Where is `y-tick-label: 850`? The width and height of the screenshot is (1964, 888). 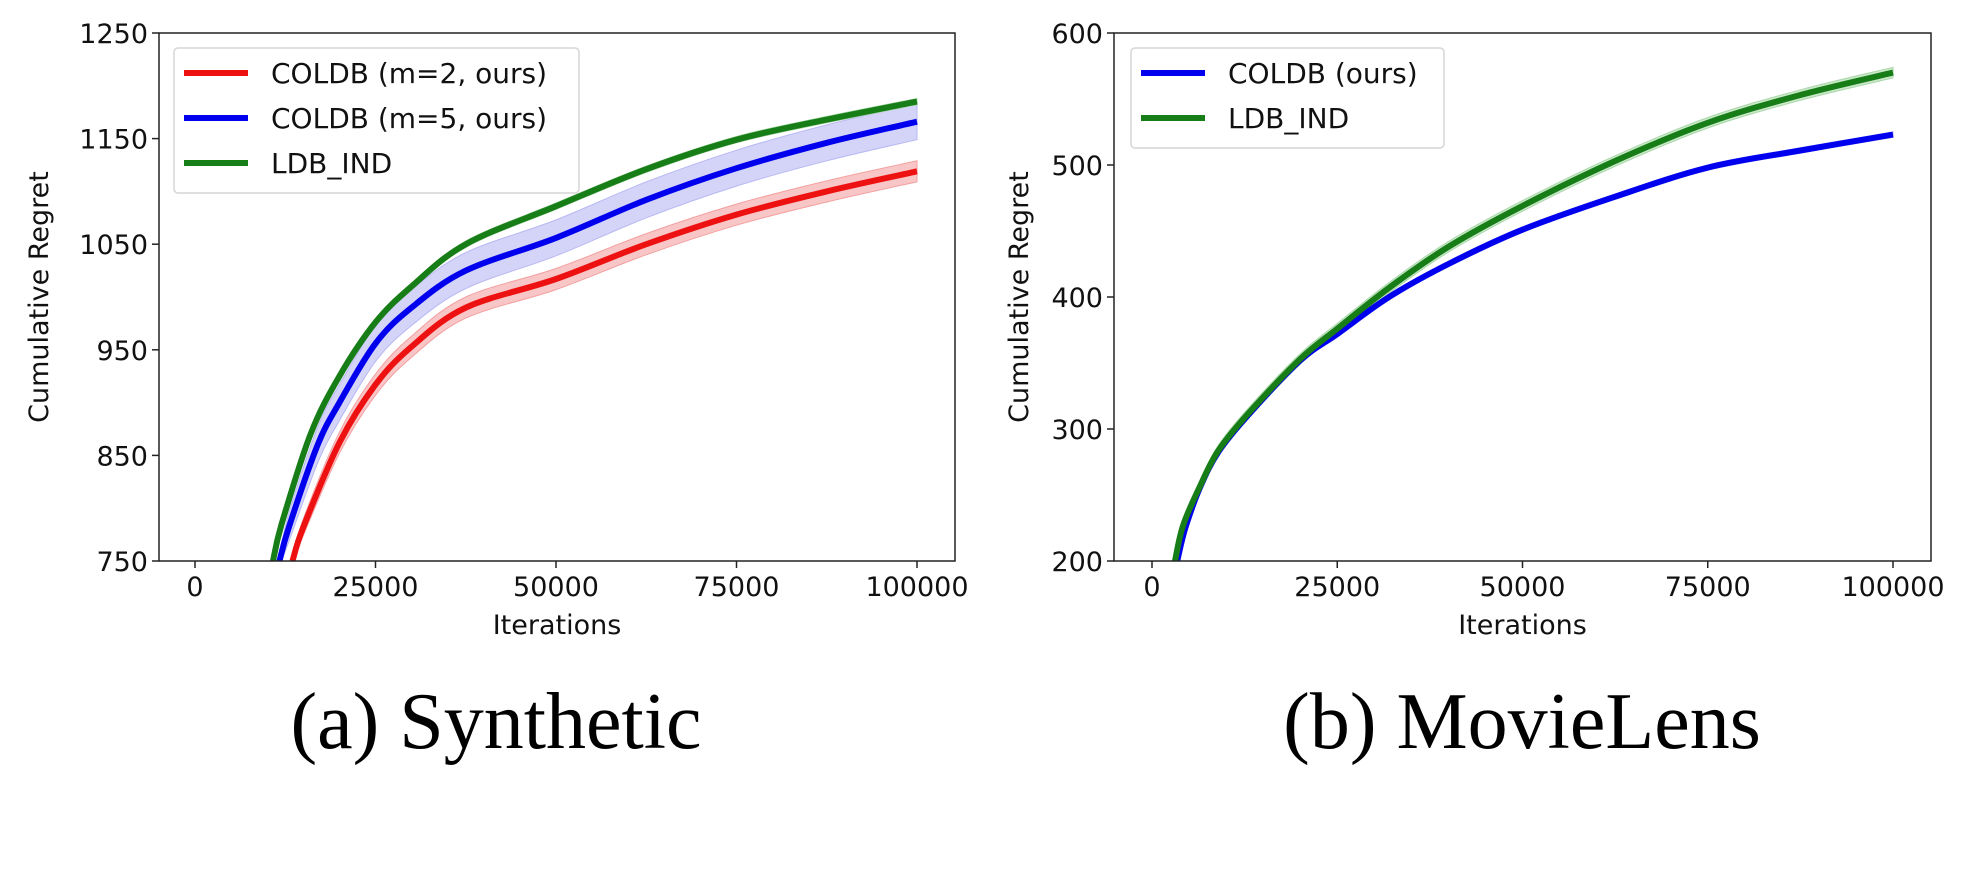
y-tick-label: 850 is located at coordinates (122, 456).